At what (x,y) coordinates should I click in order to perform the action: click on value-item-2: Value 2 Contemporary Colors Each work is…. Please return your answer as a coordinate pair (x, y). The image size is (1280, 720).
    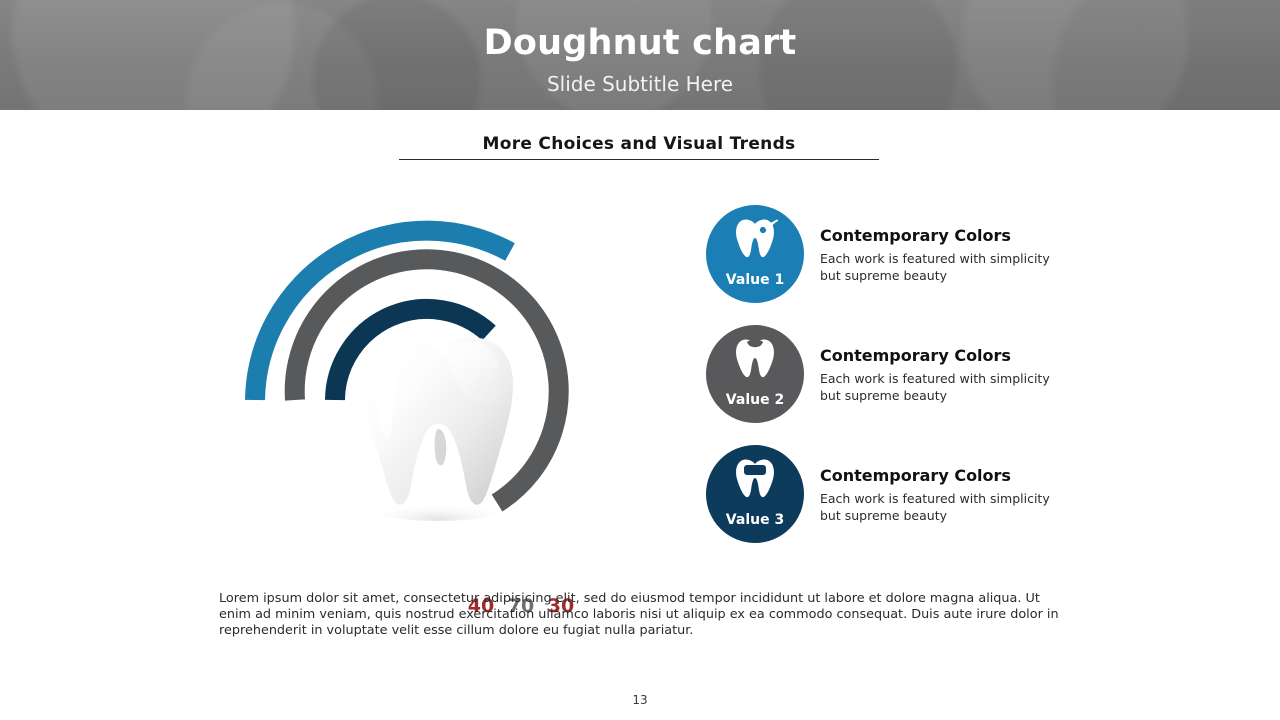
    Looking at the image, I should click on (886, 374).